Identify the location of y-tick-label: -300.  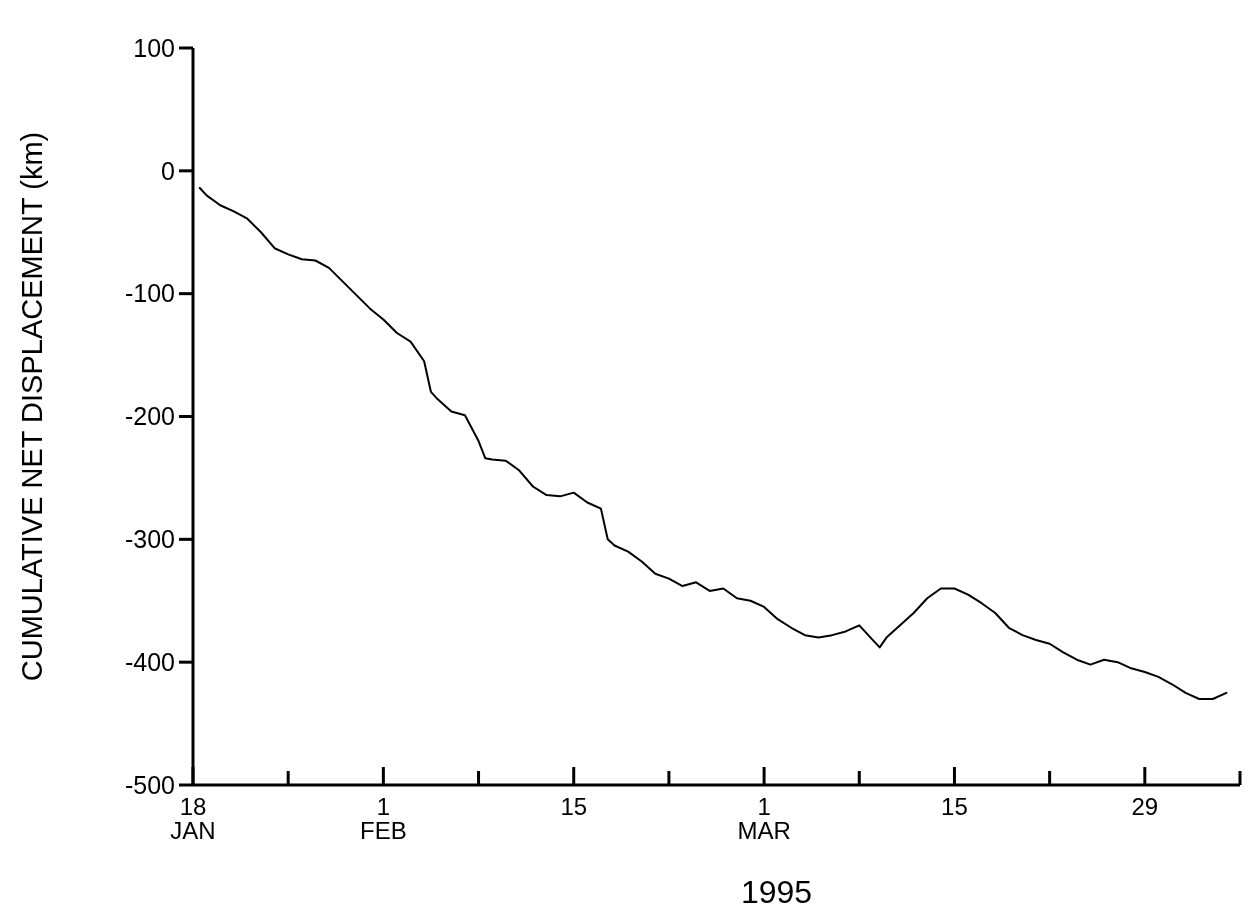
(149, 539).